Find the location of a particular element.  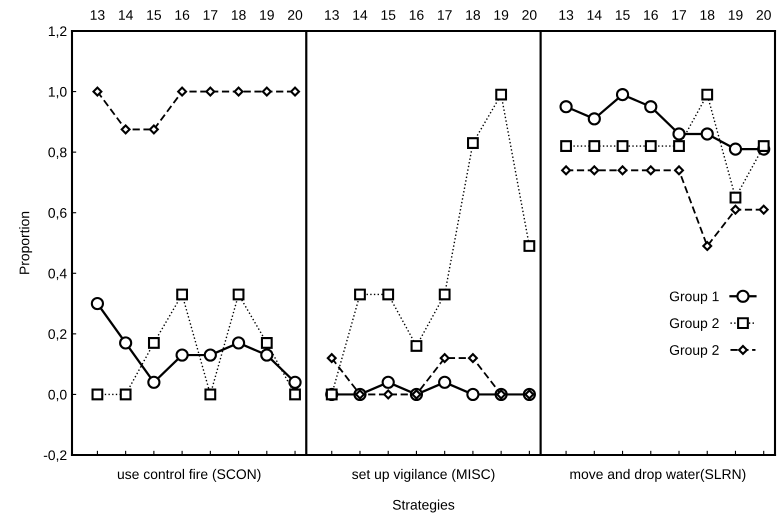

text: Strategies is located at coordinates (423, 506).